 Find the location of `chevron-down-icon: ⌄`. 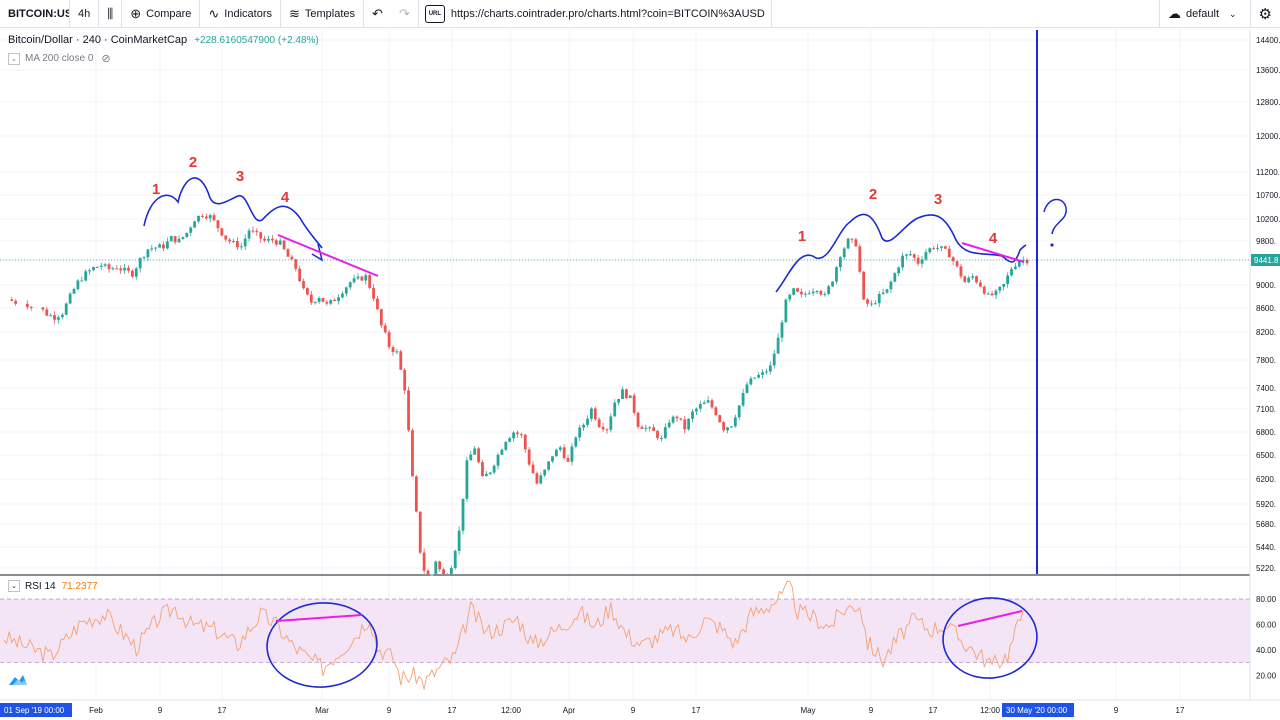

chevron-down-icon: ⌄ is located at coordinates (1233, 13).